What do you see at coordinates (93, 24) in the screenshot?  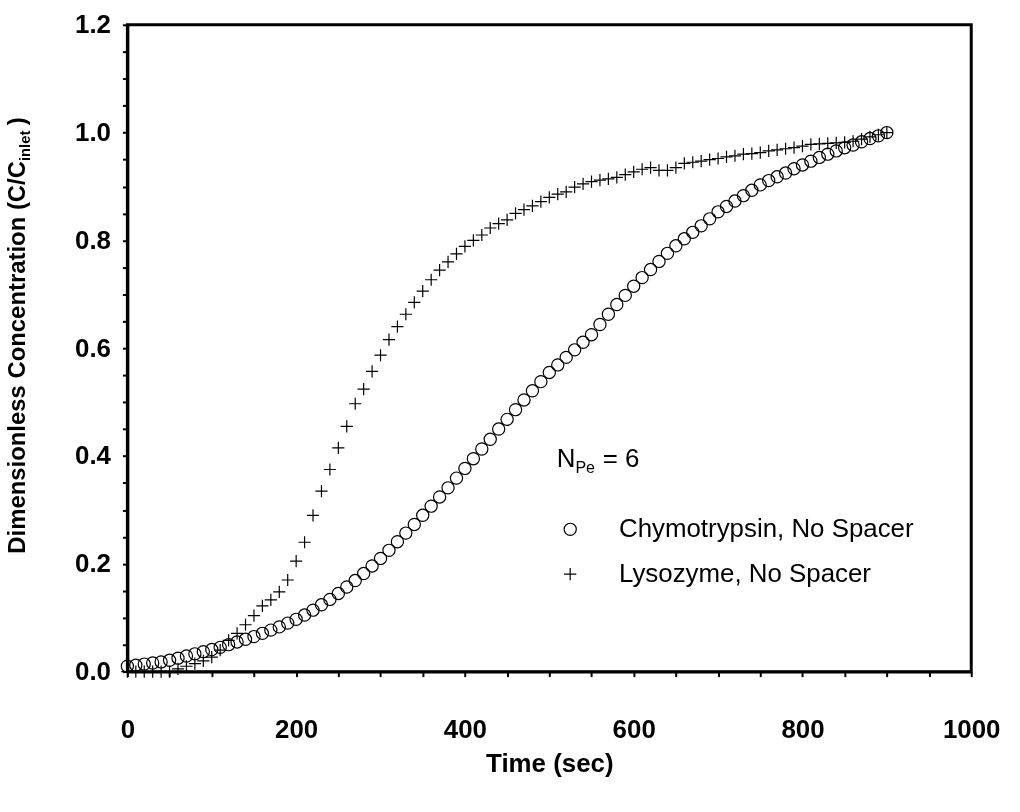 I see `y-tick-label: 1.2` at bounding box center [93, 24].